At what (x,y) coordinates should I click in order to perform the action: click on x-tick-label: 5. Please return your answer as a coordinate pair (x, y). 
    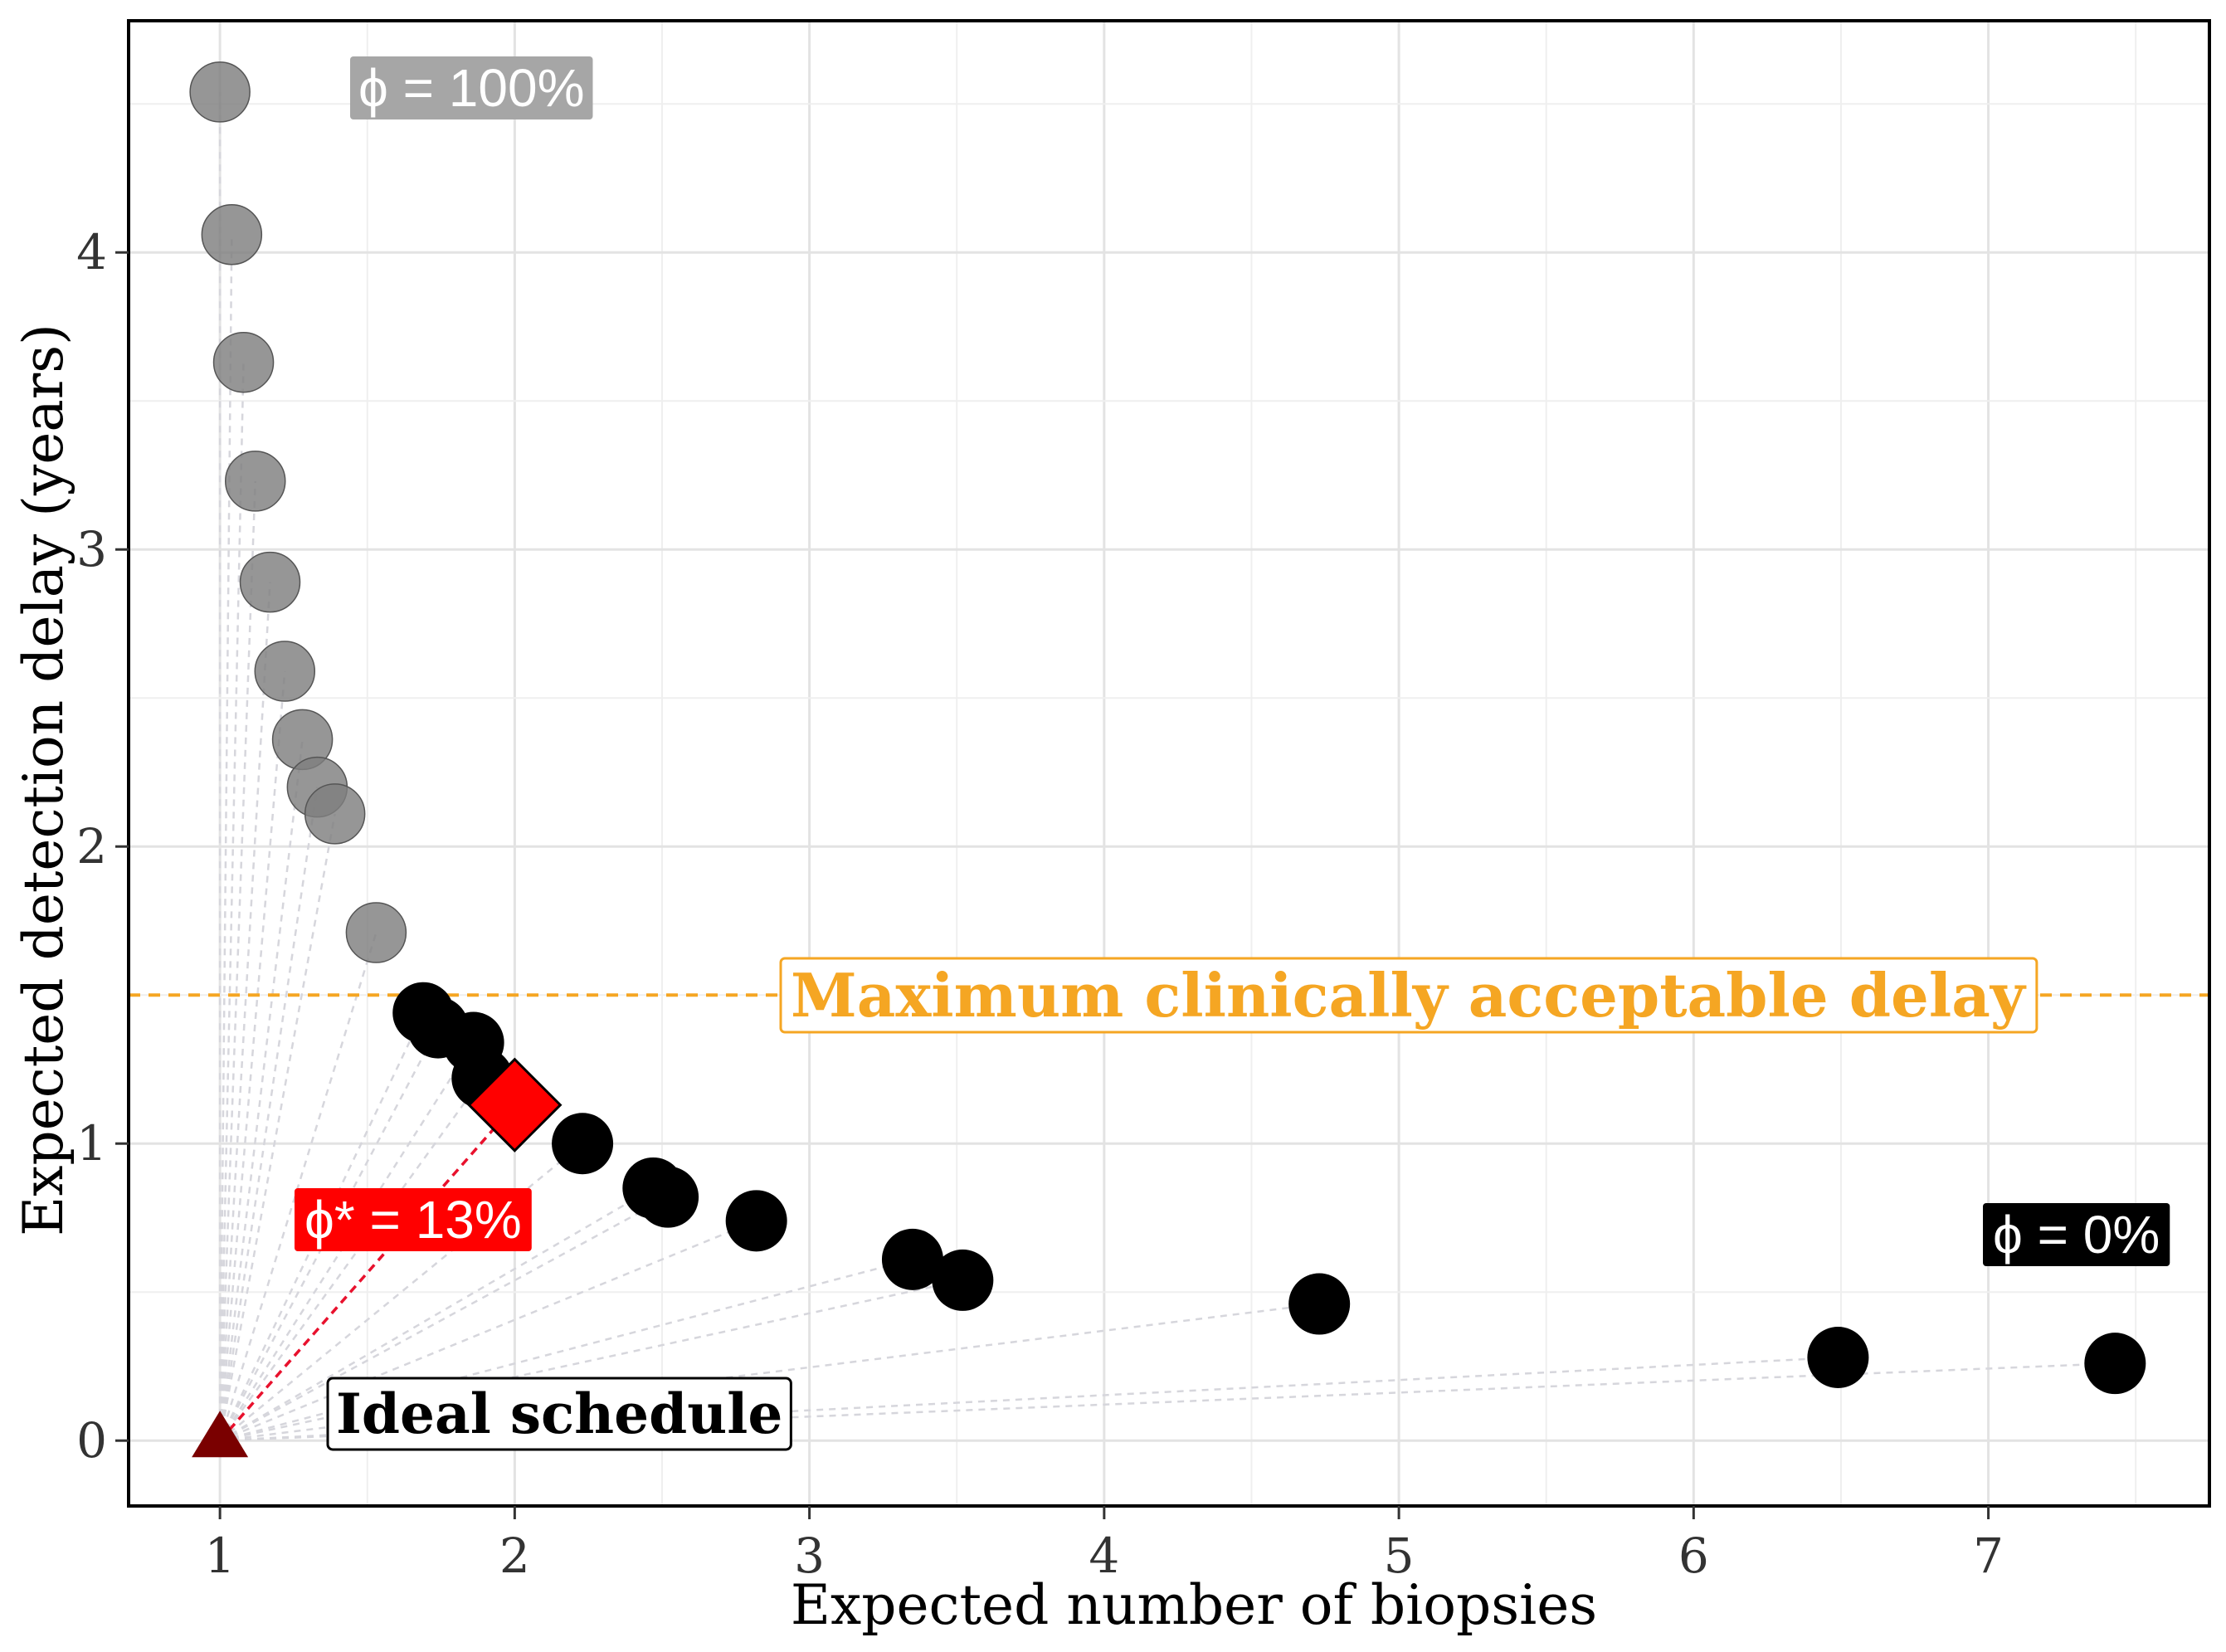
    Looking at the image, I should click on (1399, 1556).